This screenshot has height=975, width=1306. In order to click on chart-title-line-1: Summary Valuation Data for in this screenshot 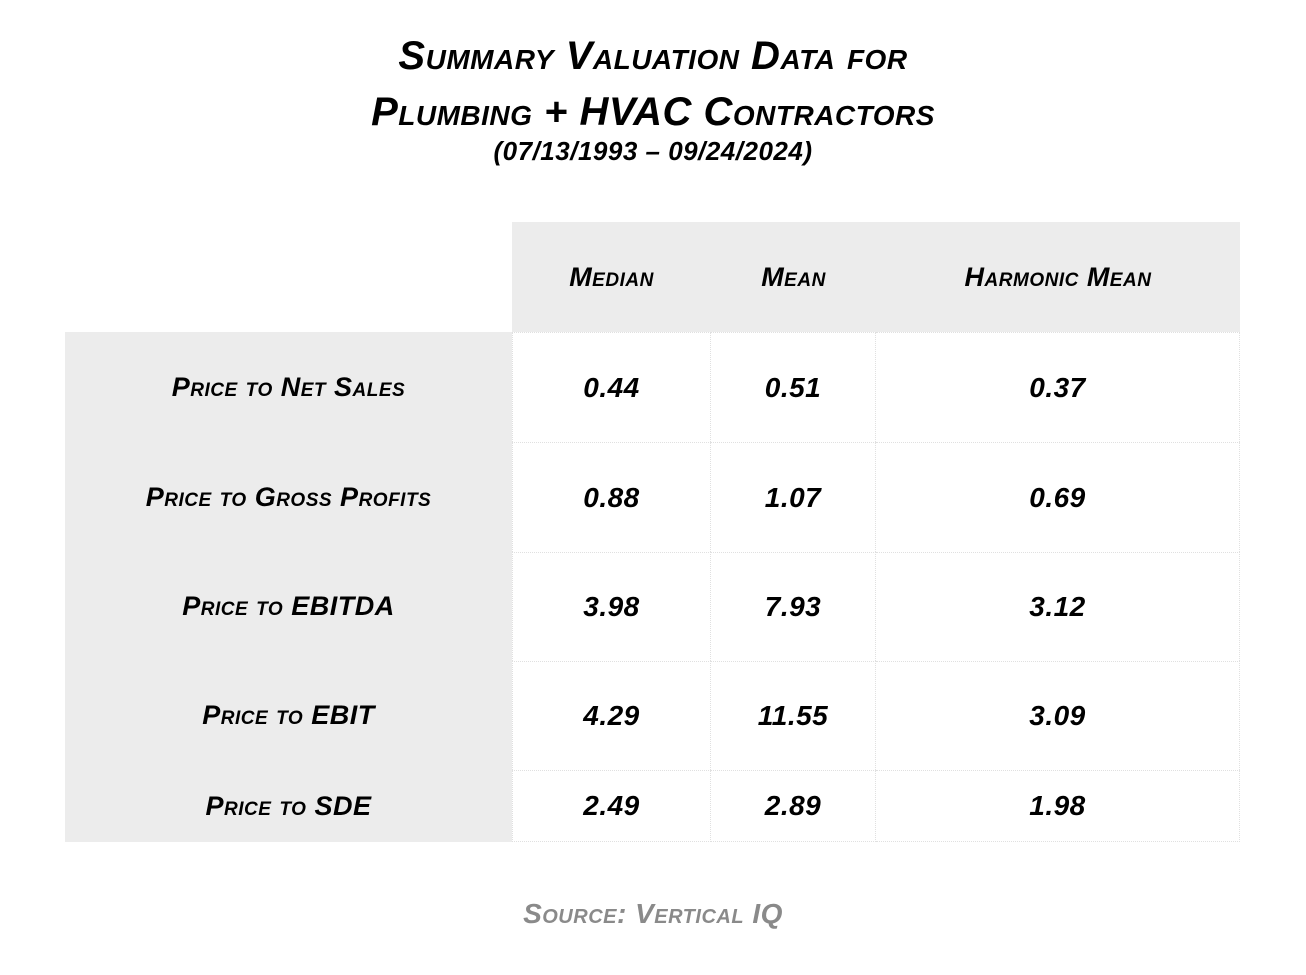, I will do `click(653, 56)`.